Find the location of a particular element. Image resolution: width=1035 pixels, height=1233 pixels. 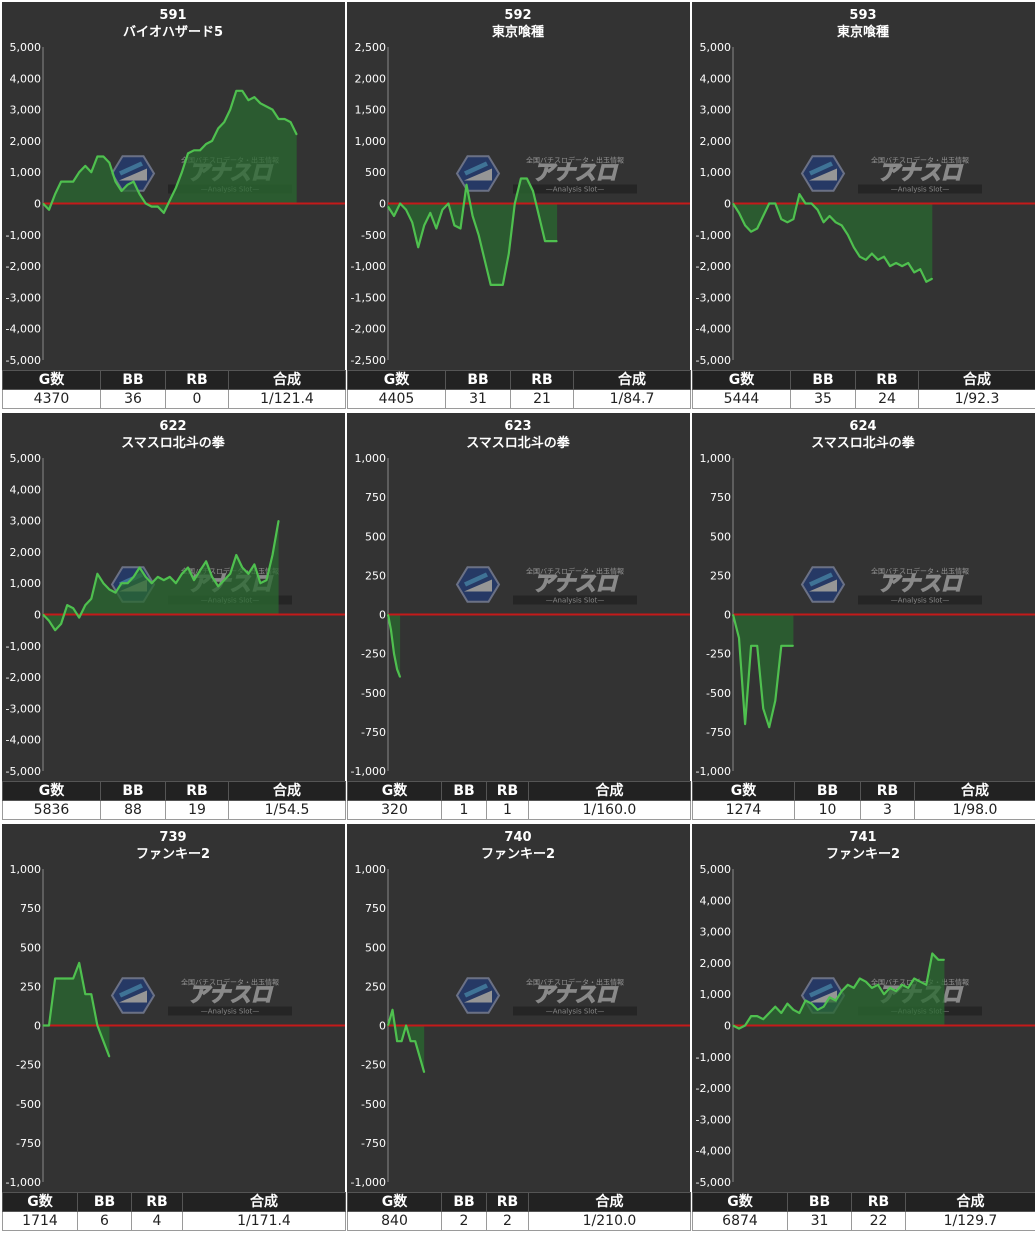

stats-table: G数 BB RB 合成 4370 36 0 1/121.4 is located at coordinates (174, 389).